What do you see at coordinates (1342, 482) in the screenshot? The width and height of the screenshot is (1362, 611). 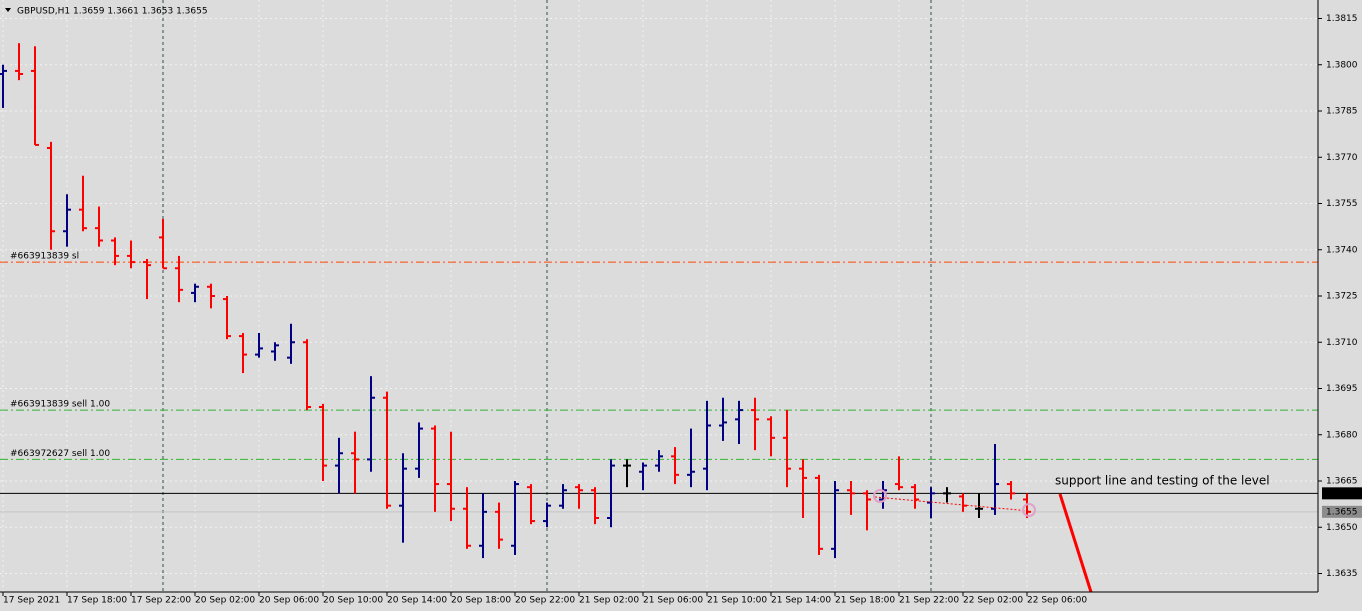 I see `y-tick-label: 1.3665` at bounding box center [1342, 482].